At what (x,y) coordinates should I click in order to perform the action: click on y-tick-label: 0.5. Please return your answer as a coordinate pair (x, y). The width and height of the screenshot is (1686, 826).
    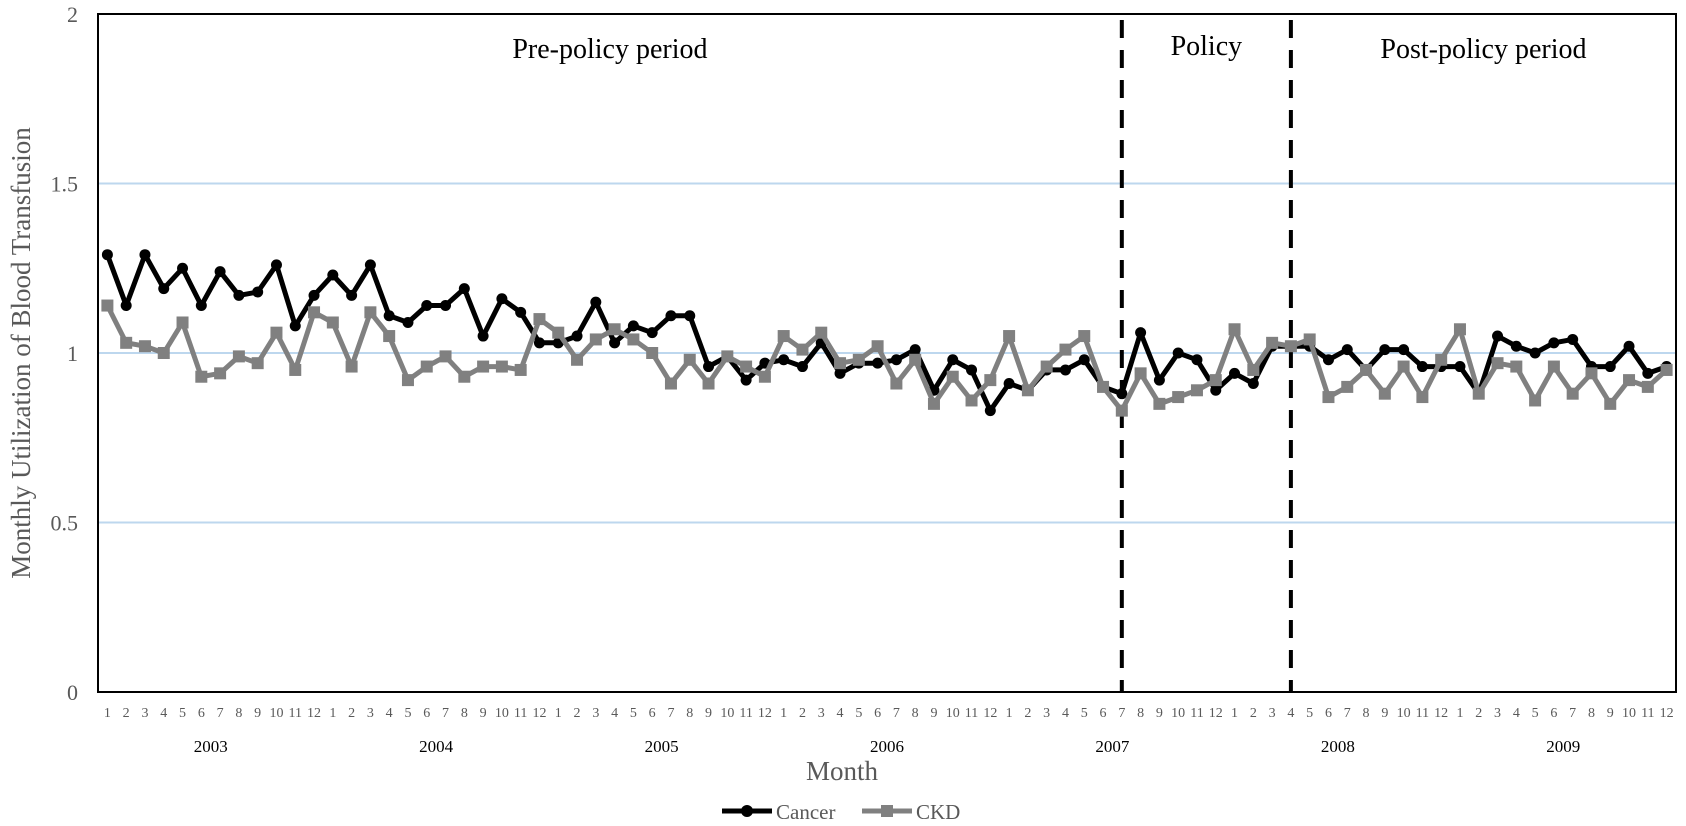
    Looking at the image, I should click on (65, 523).